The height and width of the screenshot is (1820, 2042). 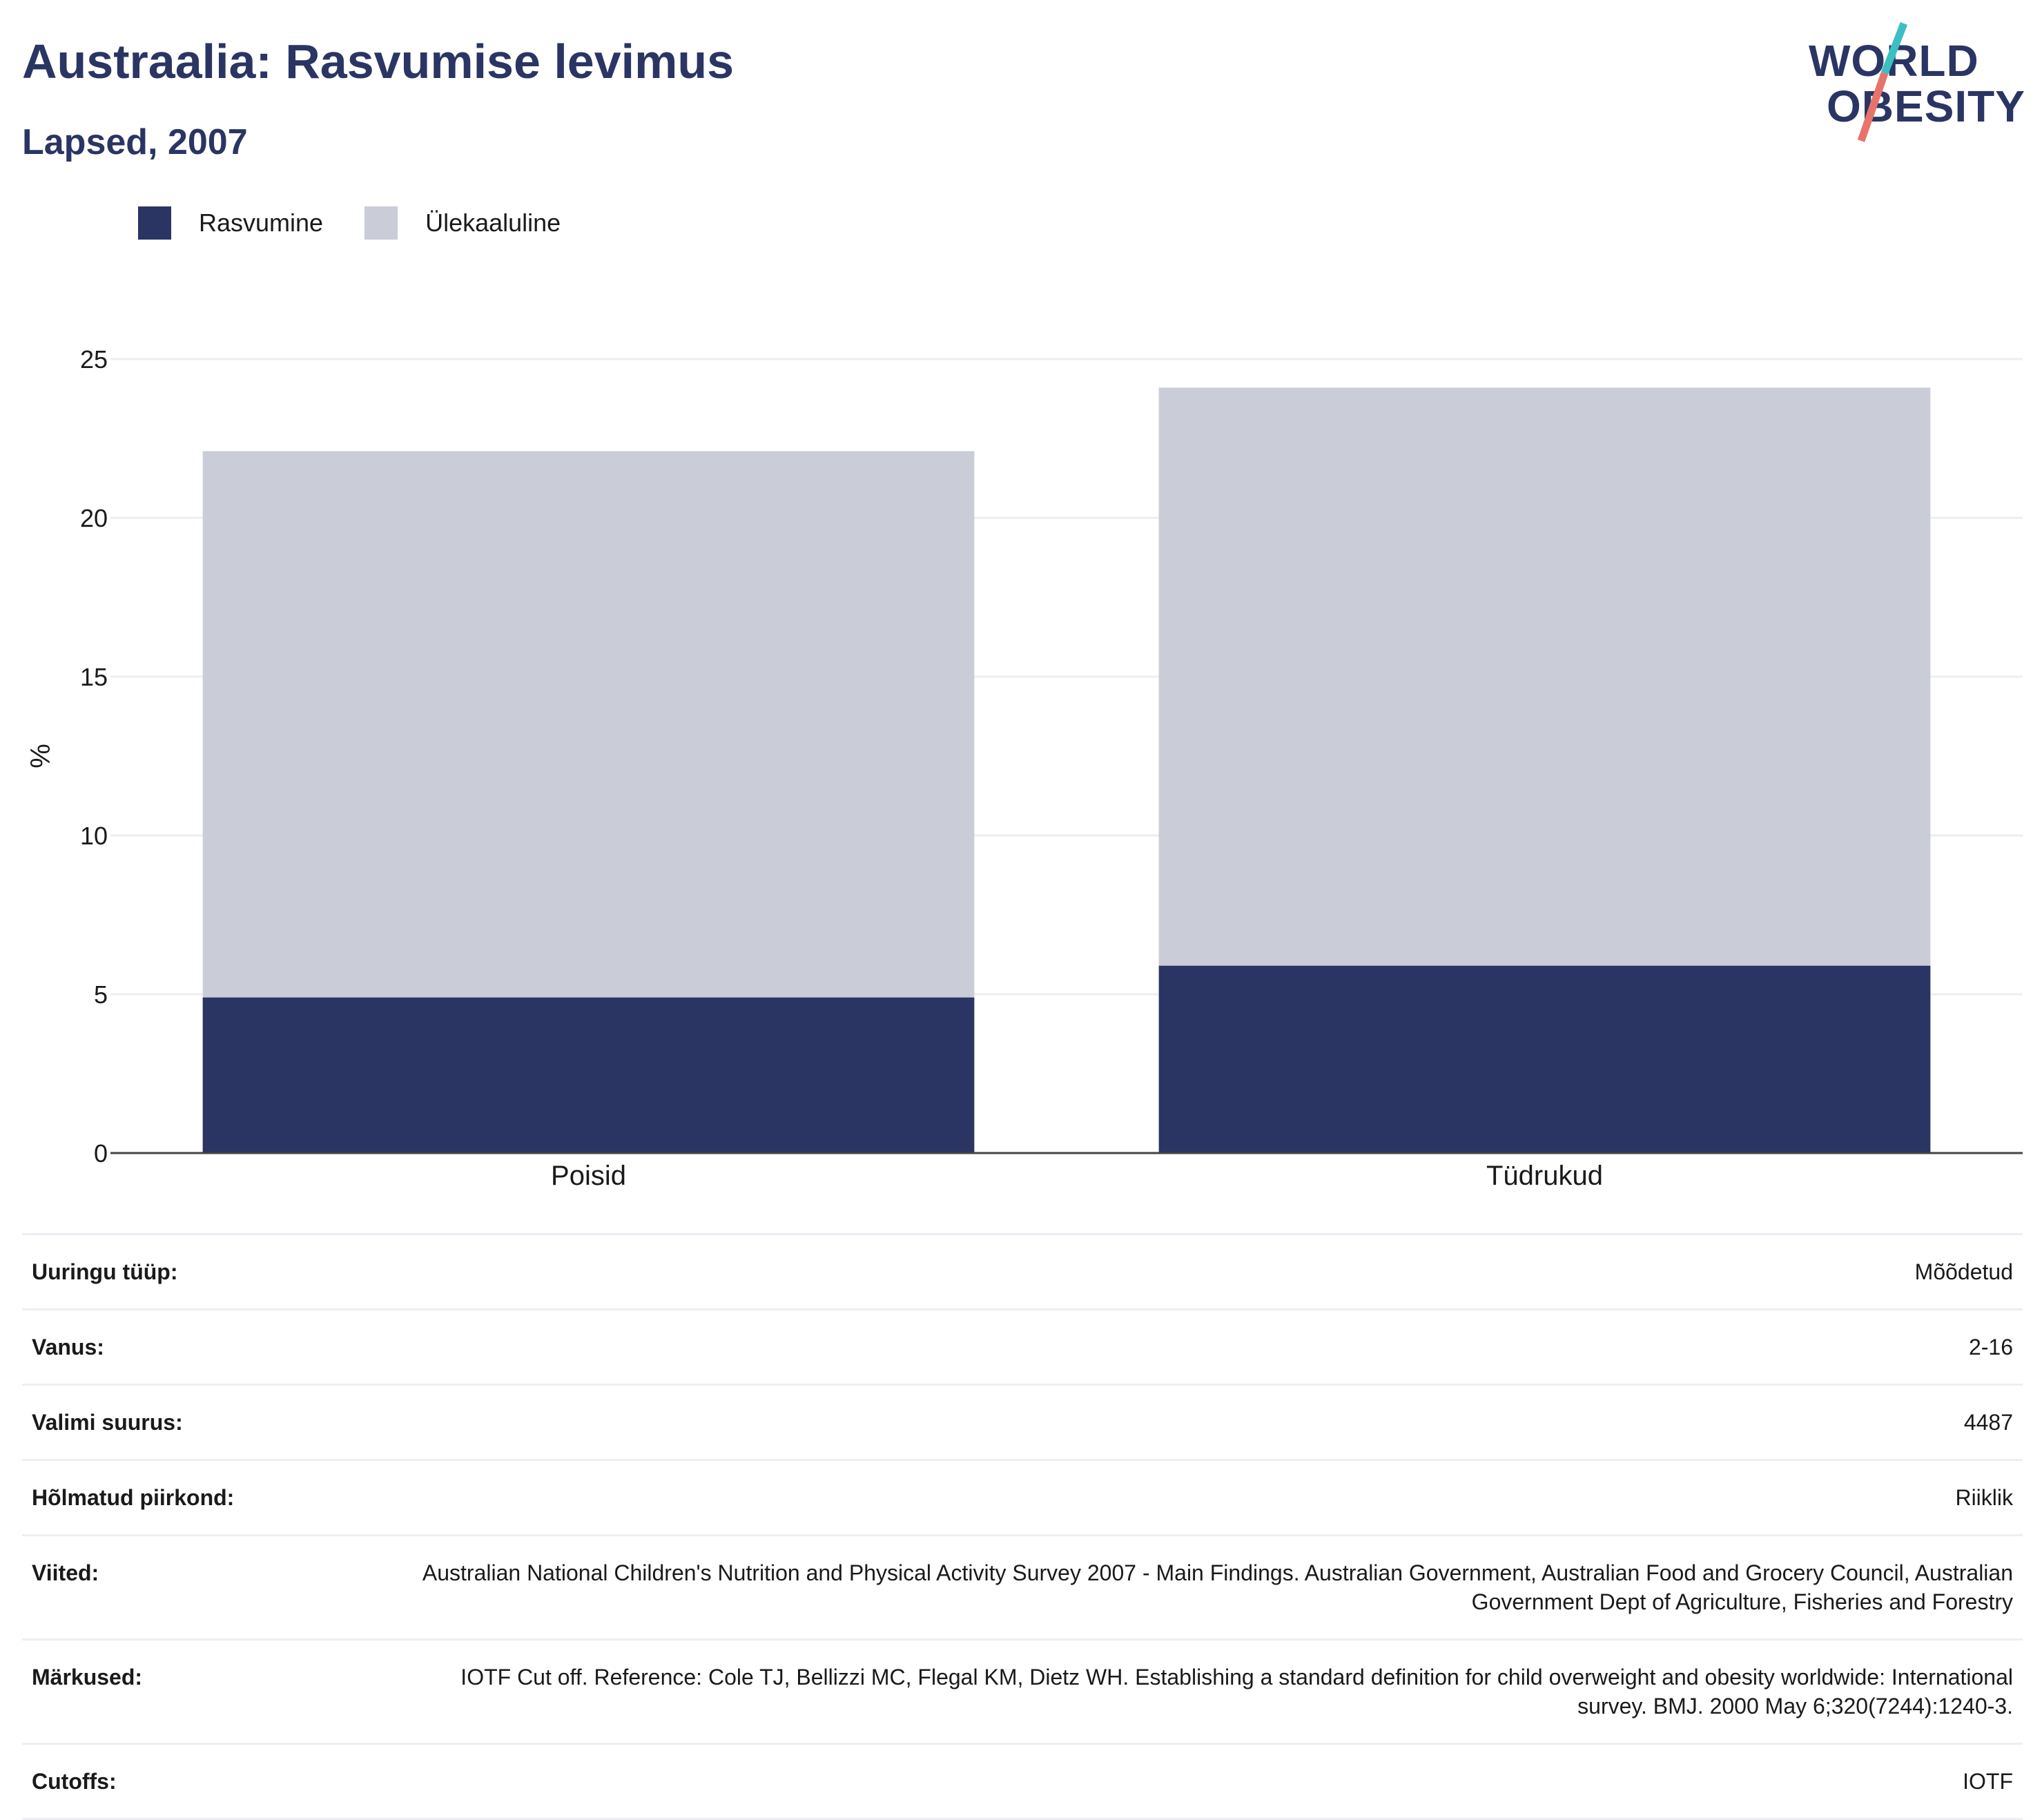 I want to click on legend-item-overweight: Ülekaaluline, so click(x=462, y=223).